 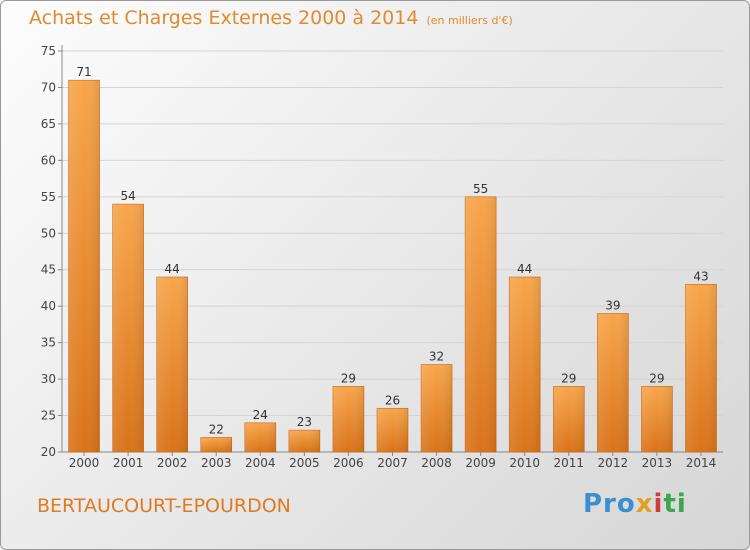 What do you see at coordinates (656, 378) in the screenshot?
I see `value-label-2013: 29` at bounding box center [656, 378].